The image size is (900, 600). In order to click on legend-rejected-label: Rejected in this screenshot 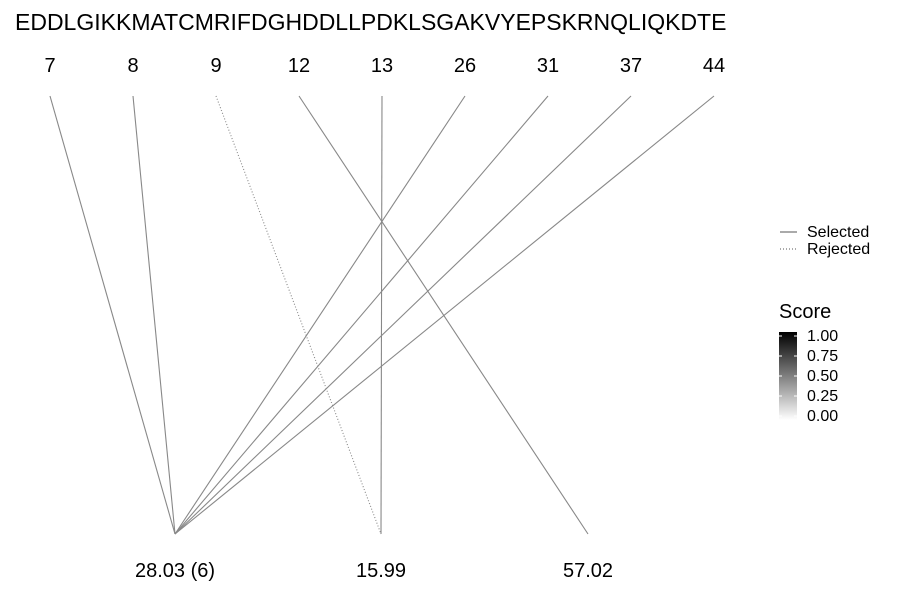, I will do `click(838, 249)`.